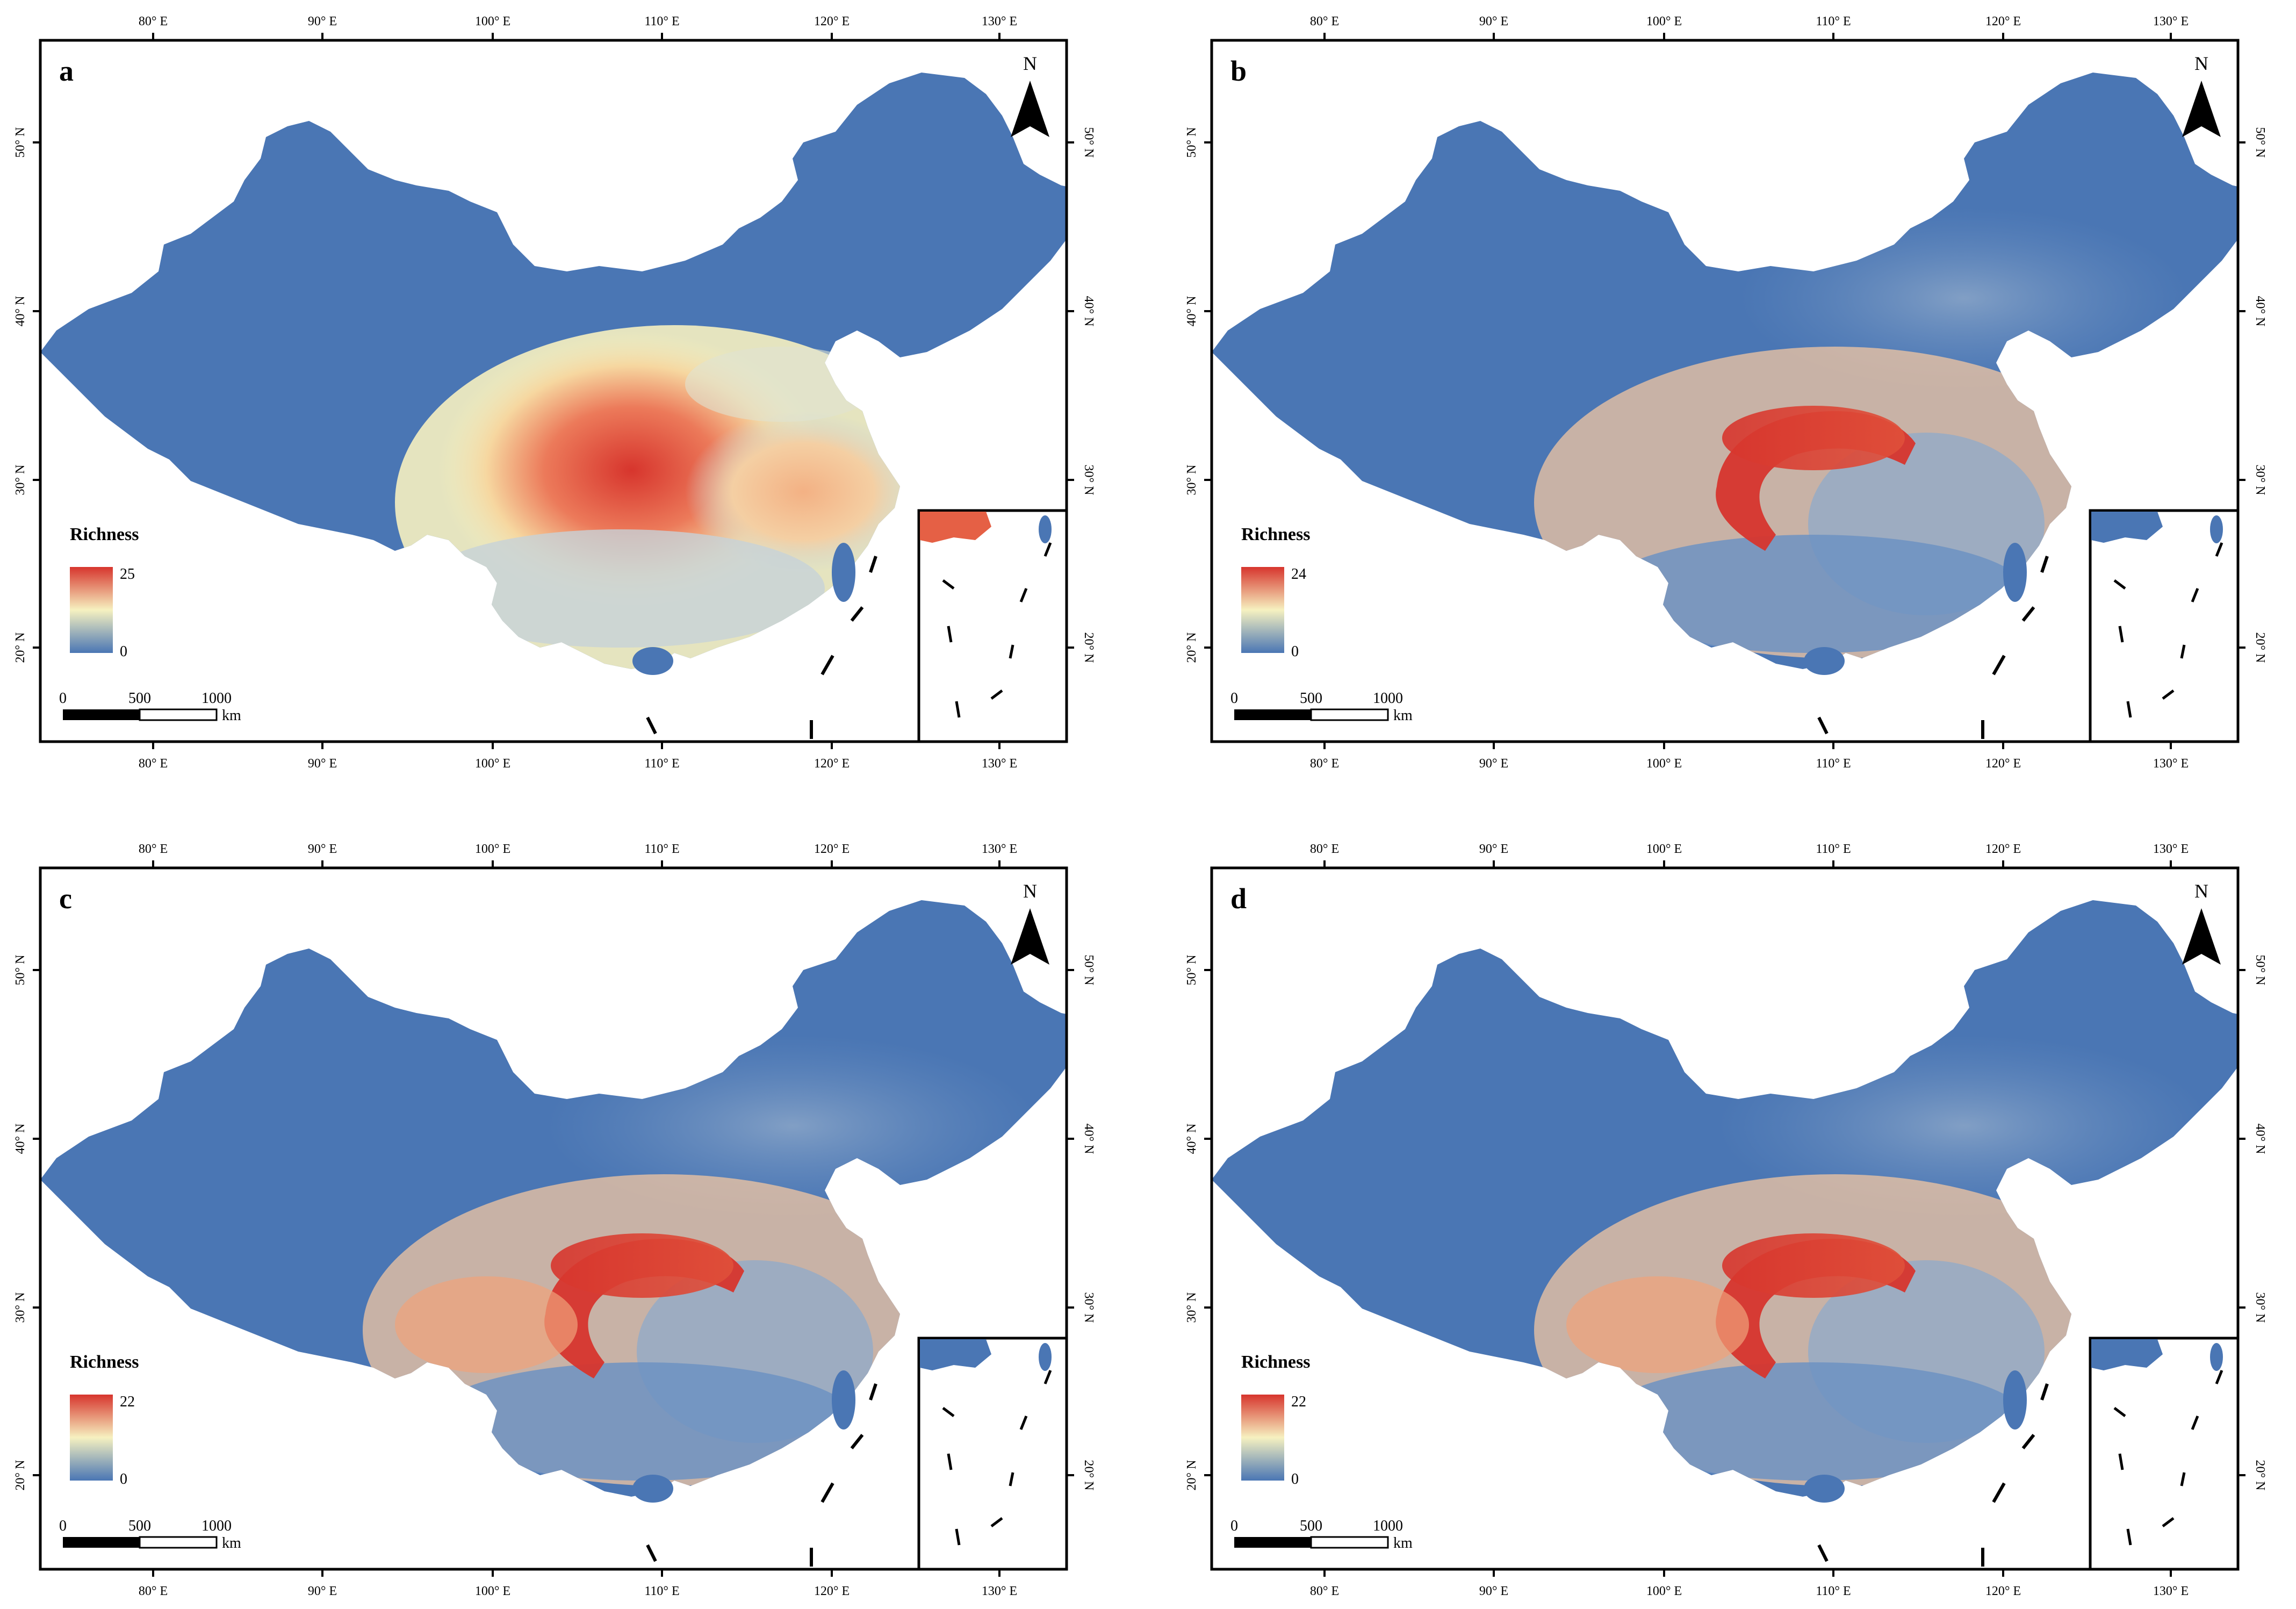 The image size is (2296, 1609). Describe the element at coordinates (832, 849) in the screenshot. I see `lon-tick-label-top: 120° E` at that location.